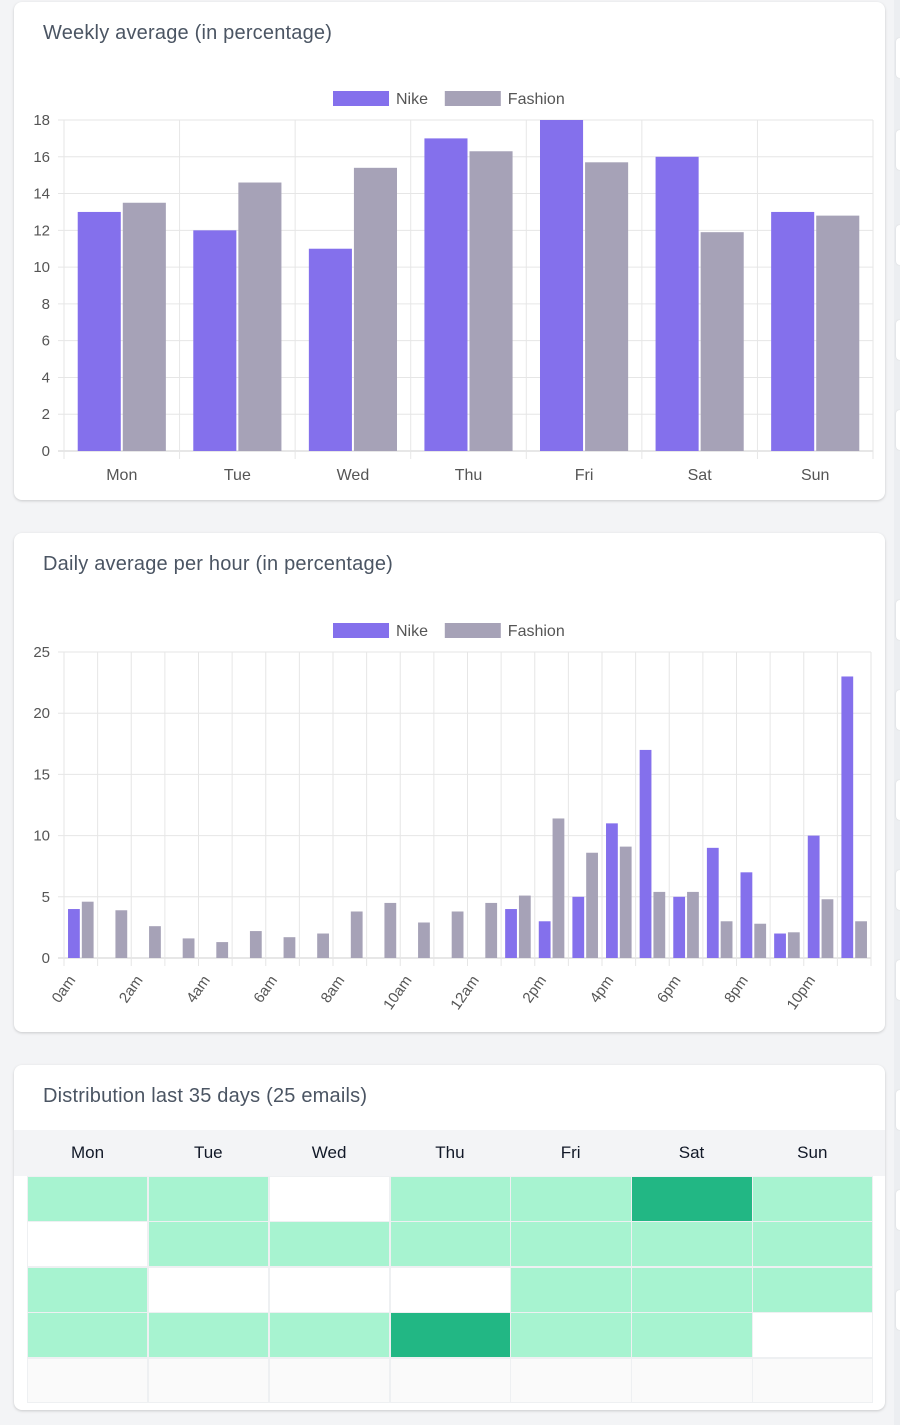  What do you see at coordinates (612, 890) in the screenshot?
I see `bar-nike-4pm` at bounding box center [612, 890].